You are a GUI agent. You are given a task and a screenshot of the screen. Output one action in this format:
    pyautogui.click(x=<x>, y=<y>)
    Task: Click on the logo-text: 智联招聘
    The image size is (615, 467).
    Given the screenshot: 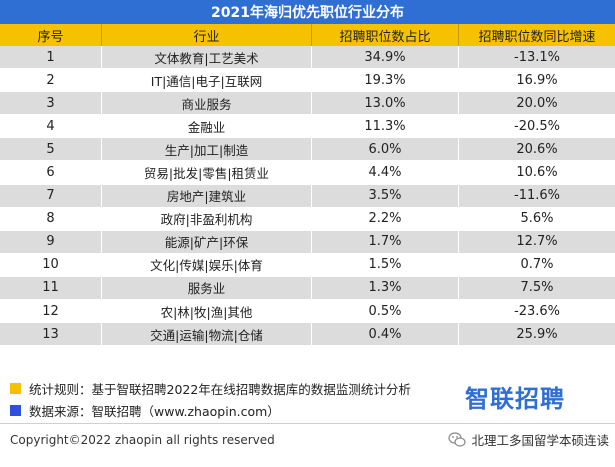 What is the action you would take?
    pyautogui.click(x=515, y=398)
    